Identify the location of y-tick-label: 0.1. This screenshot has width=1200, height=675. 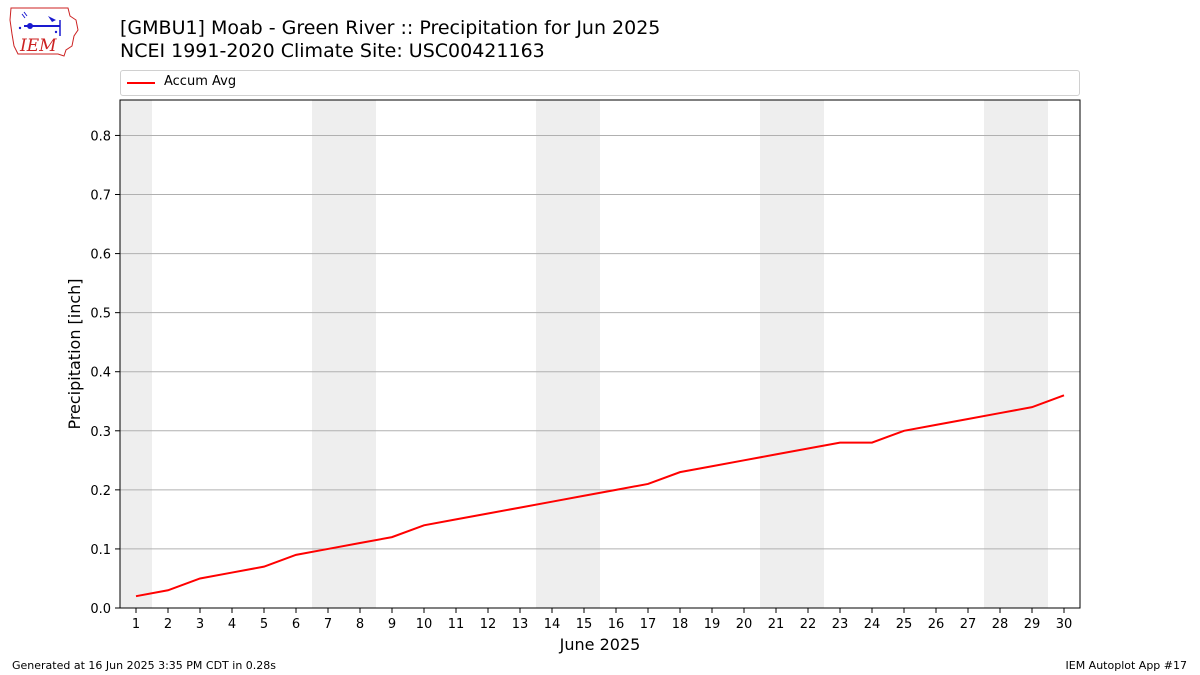
(100, 550).